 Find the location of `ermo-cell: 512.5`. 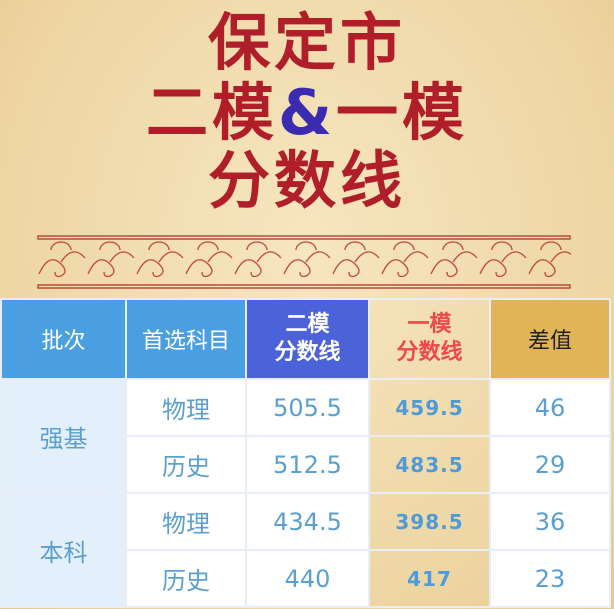

ermo-cell: 512.5 is located at coordinates (307, 464).